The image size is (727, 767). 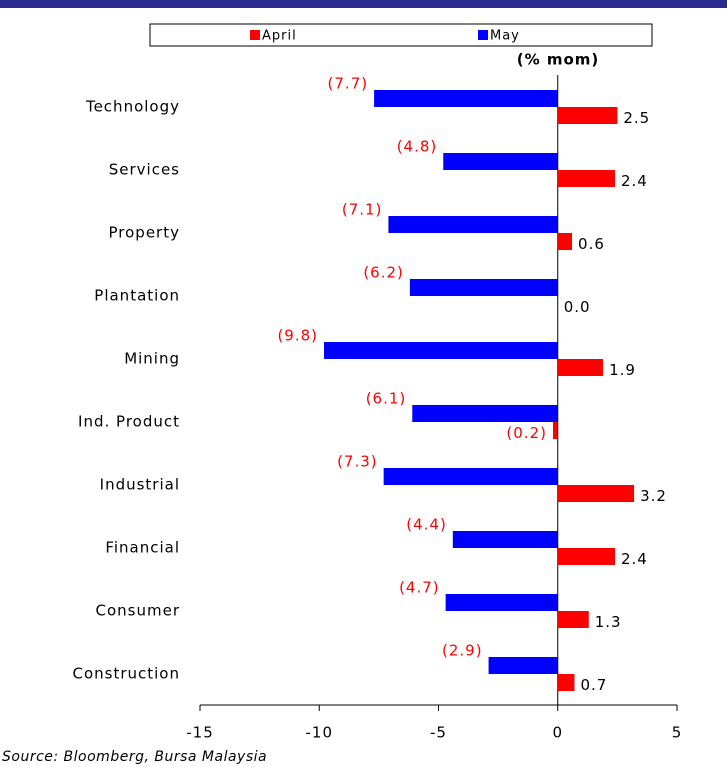 What do you see at coordinates (126, 674) in the screenshot?
I see `category-label: Construction` at bounding box center [126, 674].